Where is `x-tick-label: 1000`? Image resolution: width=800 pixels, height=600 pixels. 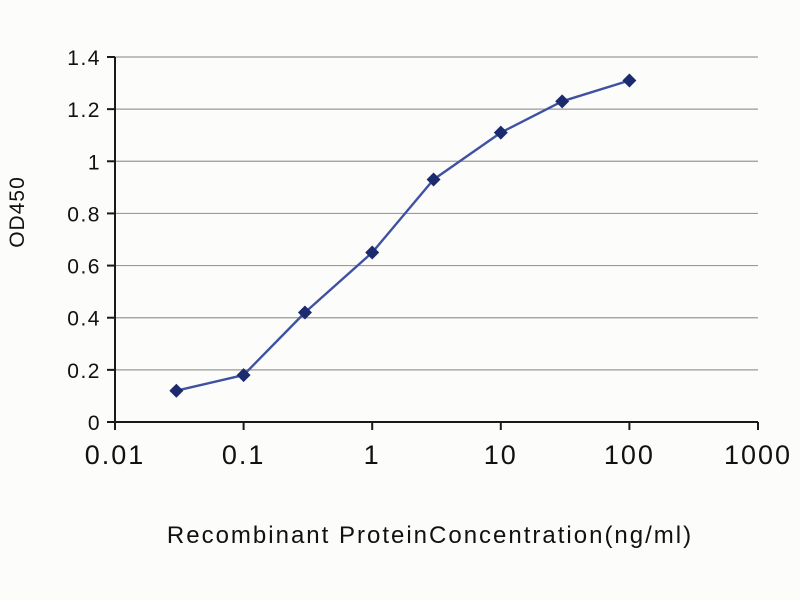 x-tick-label: 1000 is located at coordinates (758, 455).